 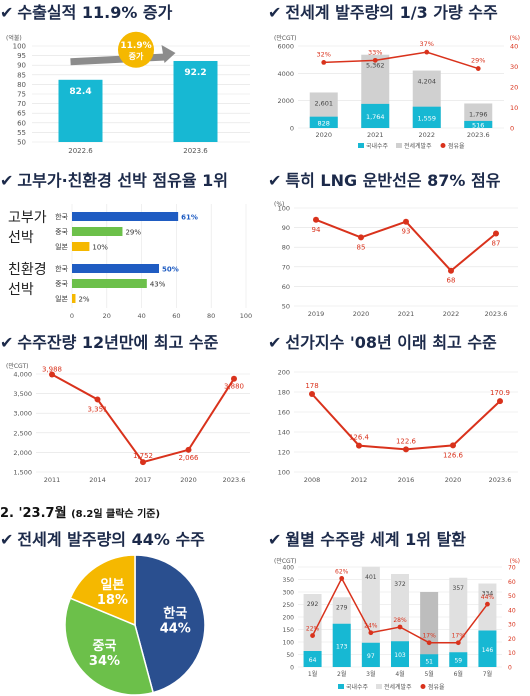 What do you see at coordinates (21, 133) in the screenshot?
I see `y-tick-label: 55` at bounding box center [21, 133].